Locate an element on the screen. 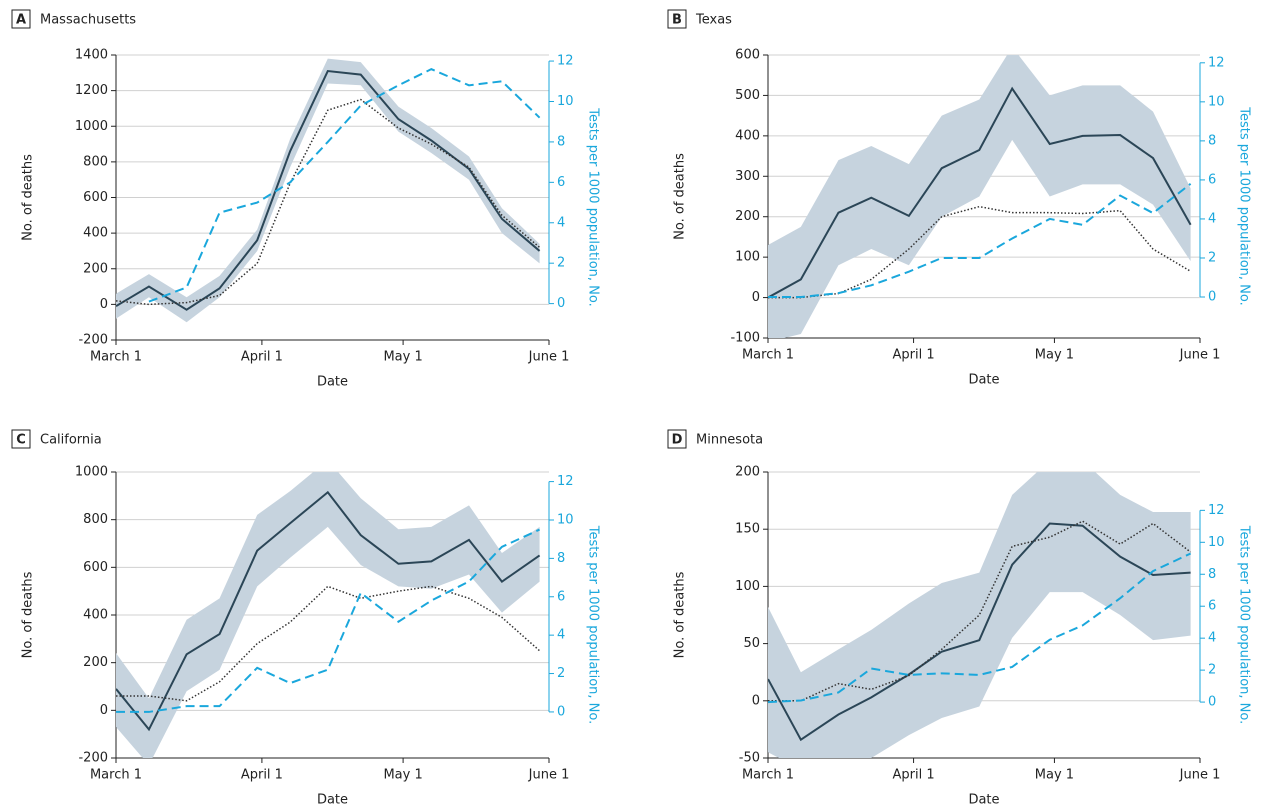 The width and height of the screenshot is (1262, 812). panel-title: Massachusetts is located at coordinates (88, 20).